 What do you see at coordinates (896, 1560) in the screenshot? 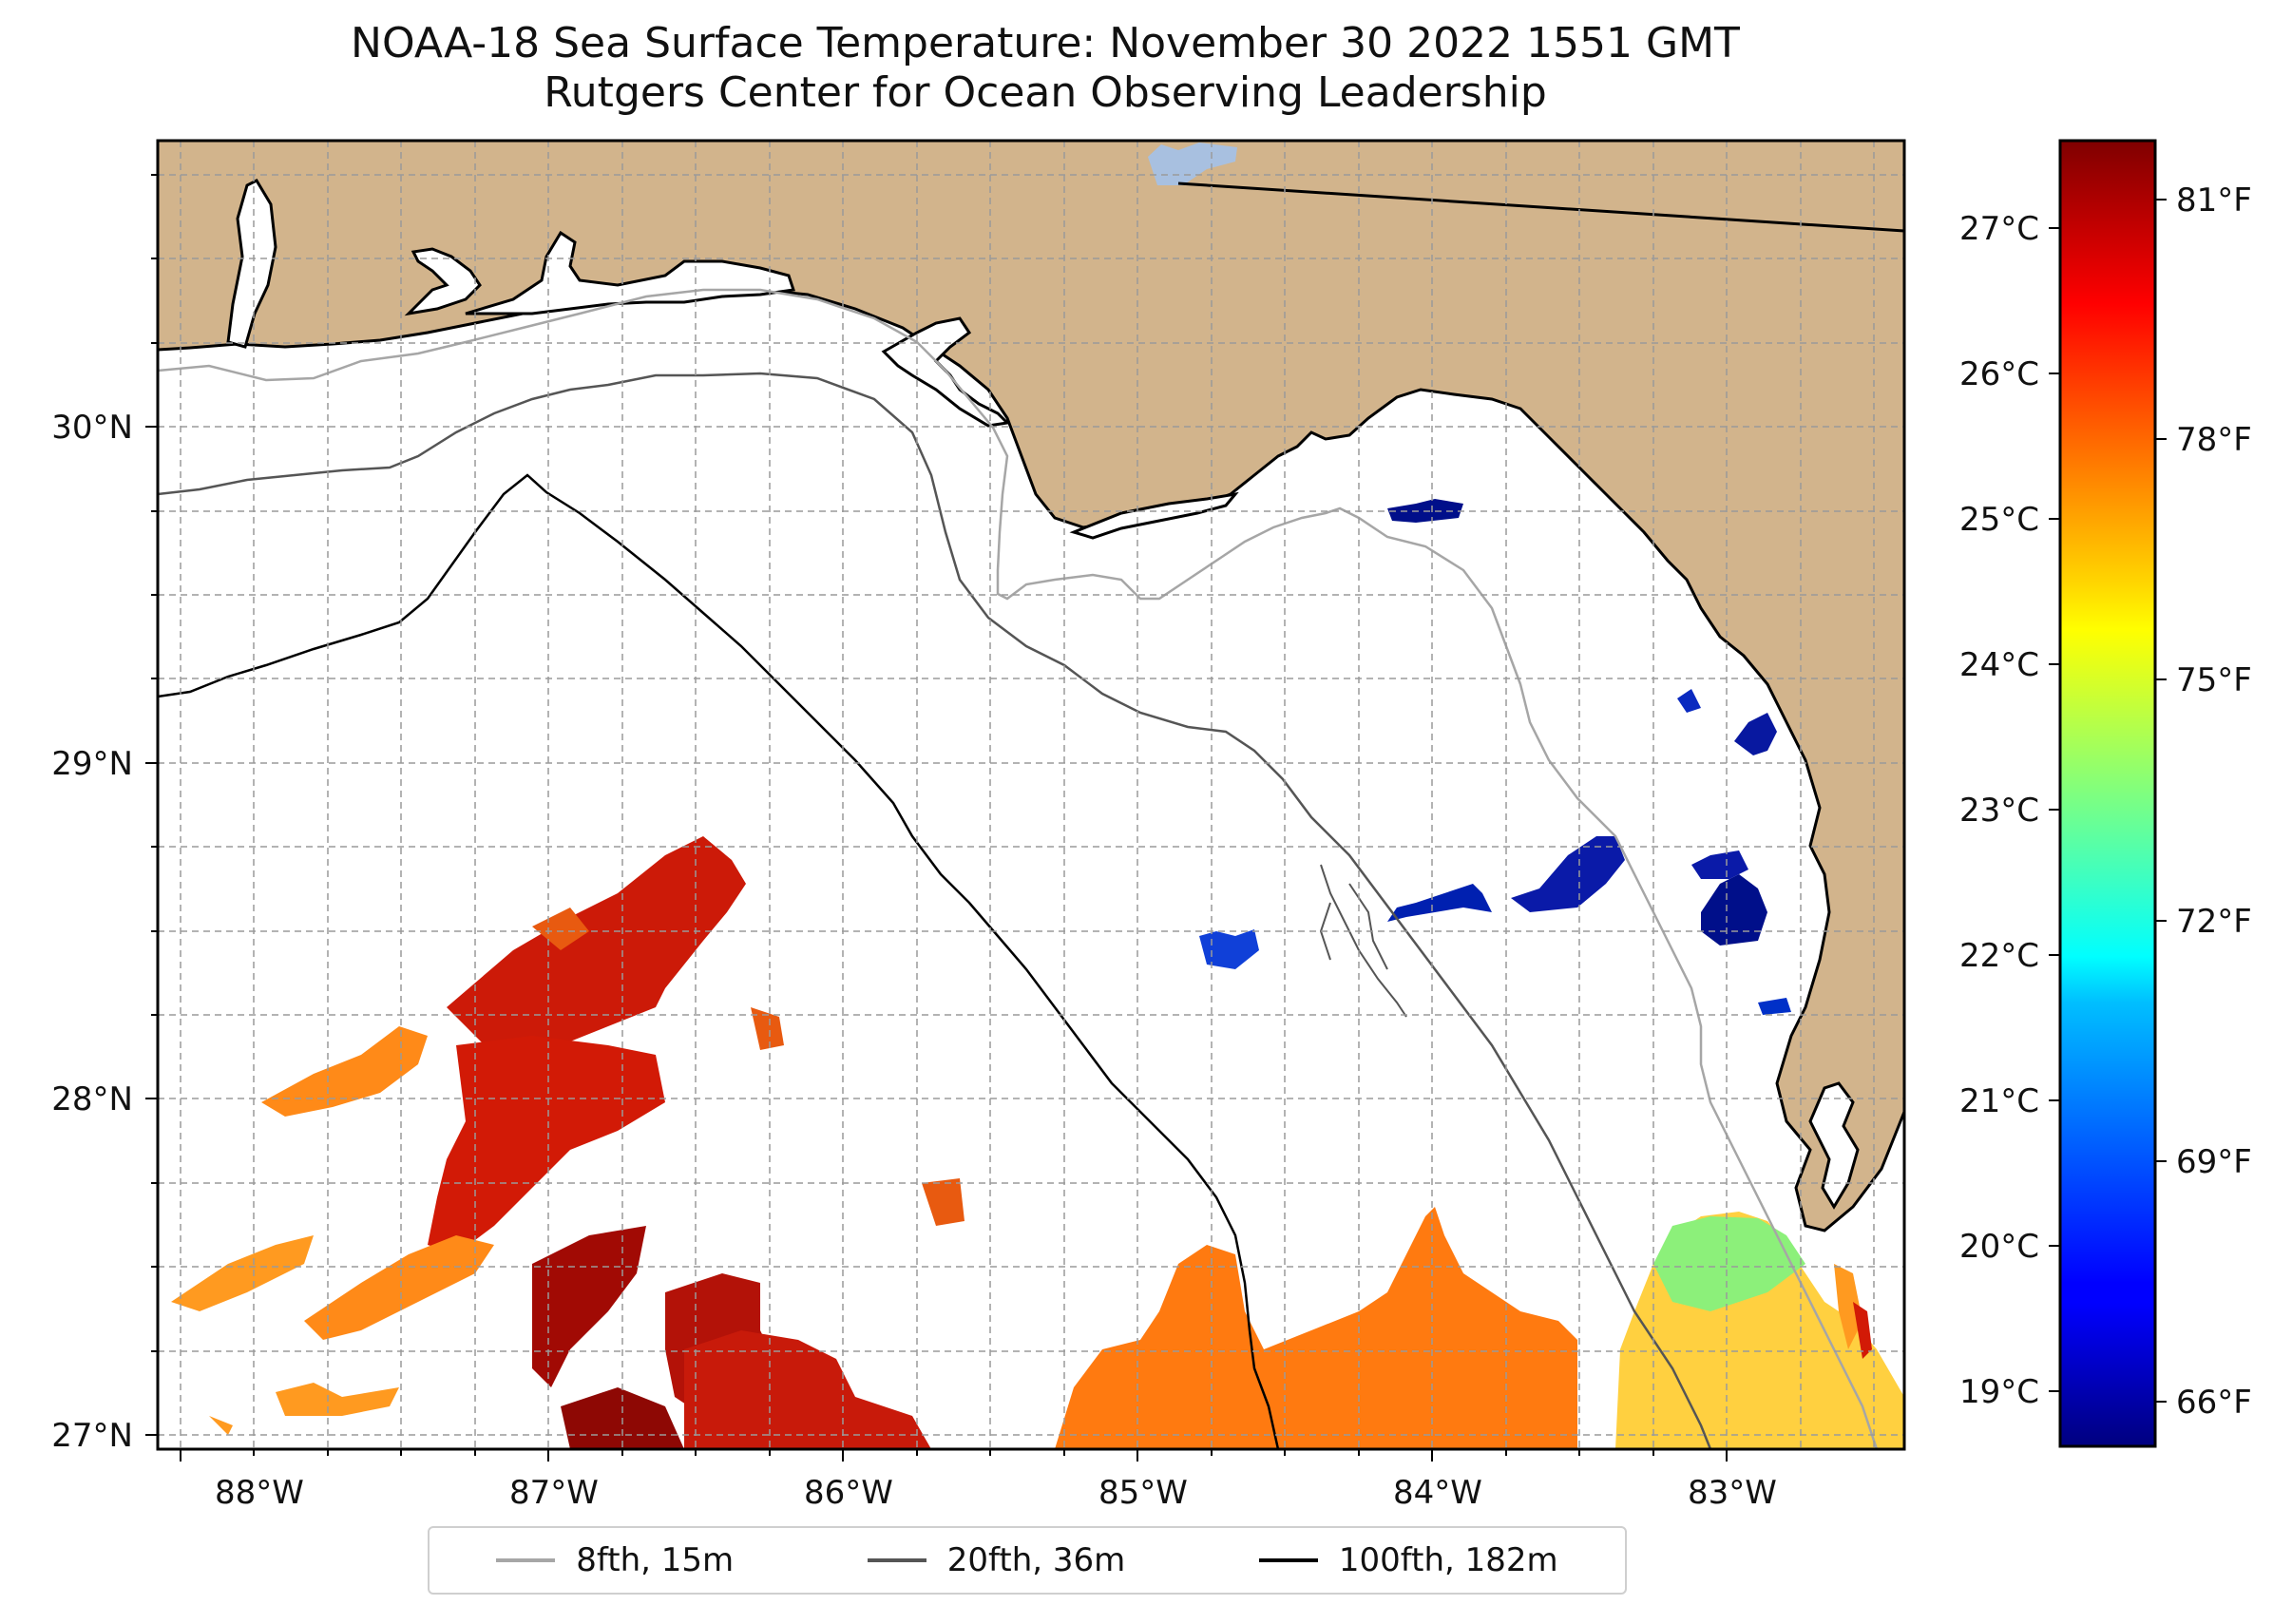
I see `legend-swatch-20fth` at bounding box center [896, 1560].